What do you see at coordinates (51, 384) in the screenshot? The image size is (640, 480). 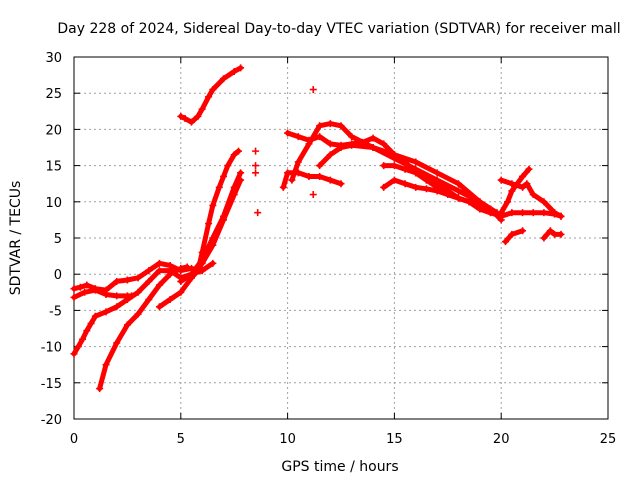 I see `y-tick-label: -15` at bounding box center [51, 384].